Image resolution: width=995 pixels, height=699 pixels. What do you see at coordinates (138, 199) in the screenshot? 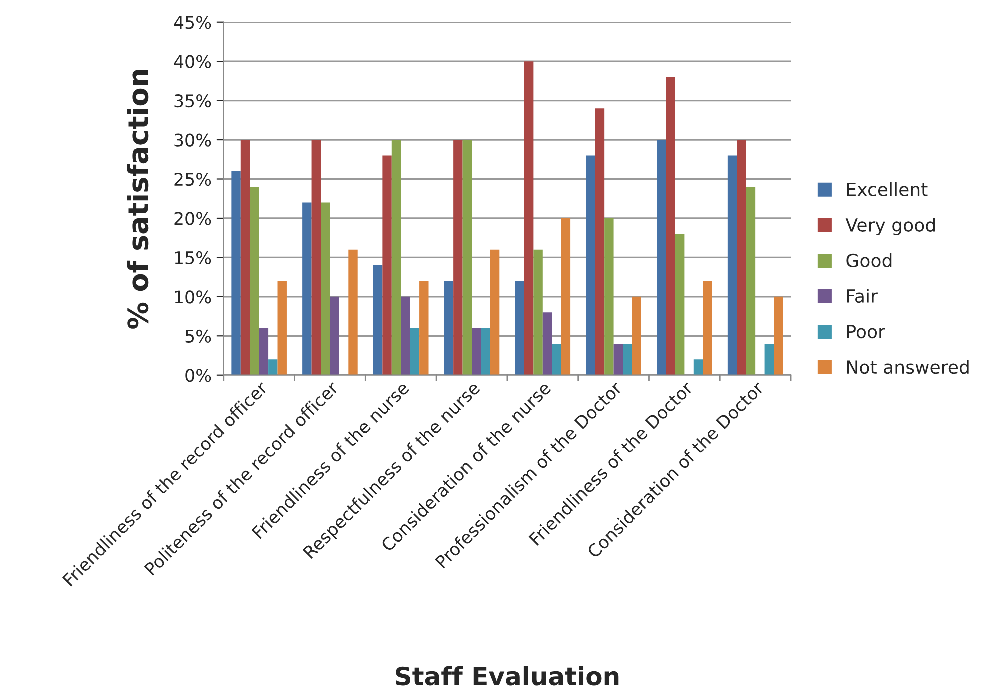
I see `y-axis-title: % of satisfaction` at bounding box center [138, 199].